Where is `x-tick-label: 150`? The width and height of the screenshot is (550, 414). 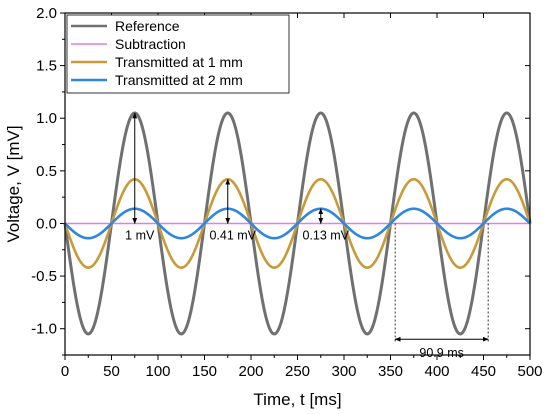
x-tick-label: 150 is located at coordinates (204, 371).